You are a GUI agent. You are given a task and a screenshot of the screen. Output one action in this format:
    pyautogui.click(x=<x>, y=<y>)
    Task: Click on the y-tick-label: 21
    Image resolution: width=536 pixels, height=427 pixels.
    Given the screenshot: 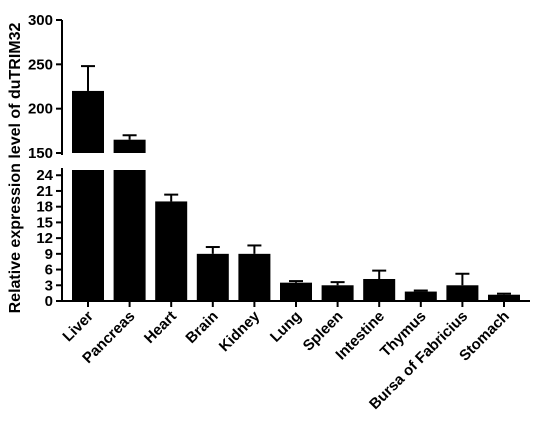 What is the action you would take?
    pyautogui.click(x=44, y=191)
    